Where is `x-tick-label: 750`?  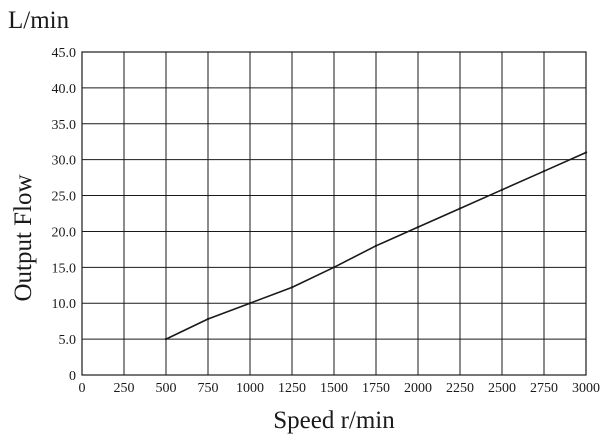
x-tick-label: 750 is located at coordinates (208, 388).